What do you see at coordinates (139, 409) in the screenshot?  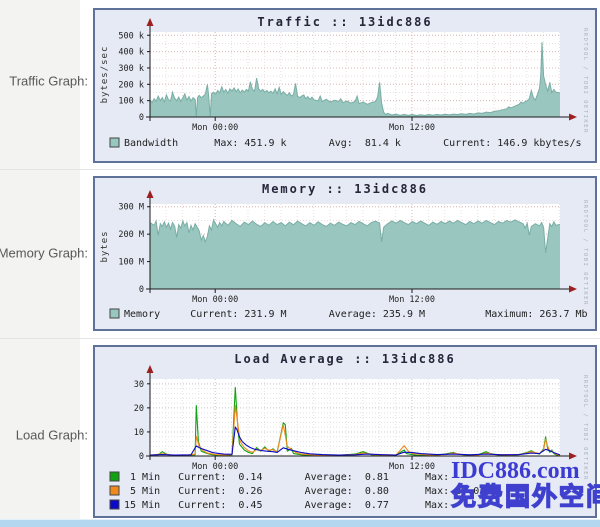 I see `y-tick-label: 20` at bounding box center [139, 409].